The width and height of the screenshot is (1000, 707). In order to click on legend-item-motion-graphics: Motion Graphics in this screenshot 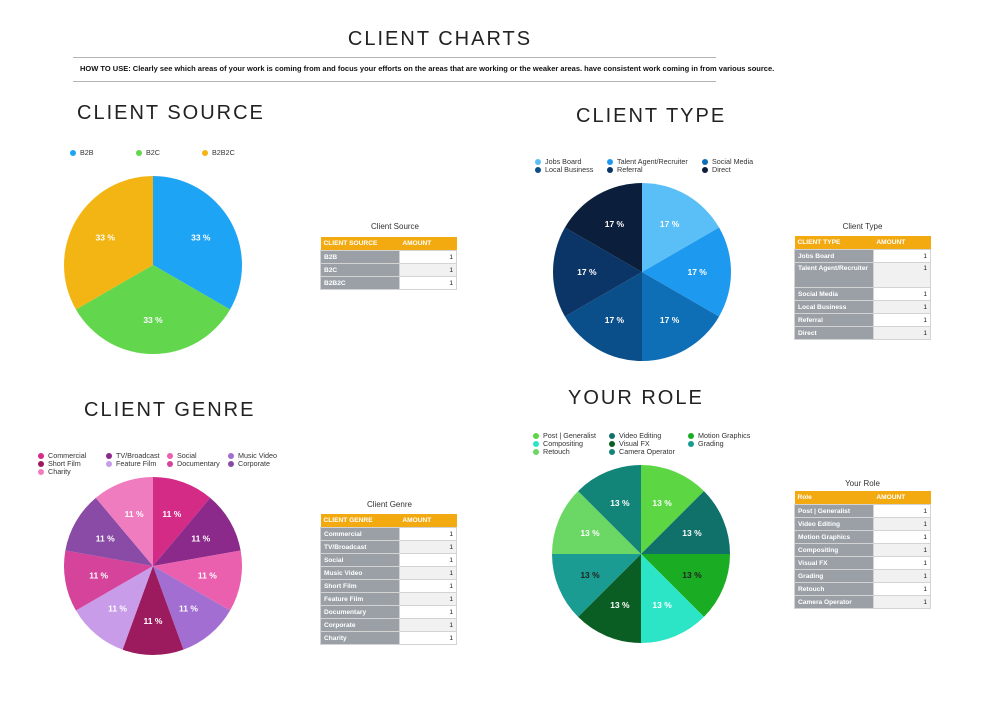, I will do `click(719, 435)`.